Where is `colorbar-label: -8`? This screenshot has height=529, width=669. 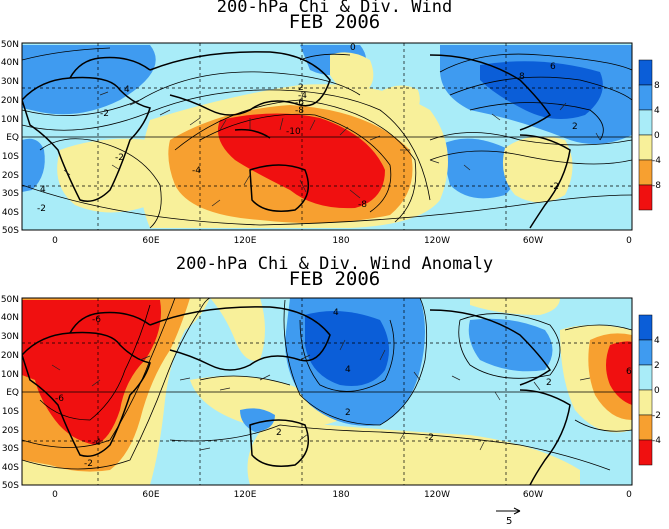 colorbar-label: -8 is located at coordinates (656, 186).